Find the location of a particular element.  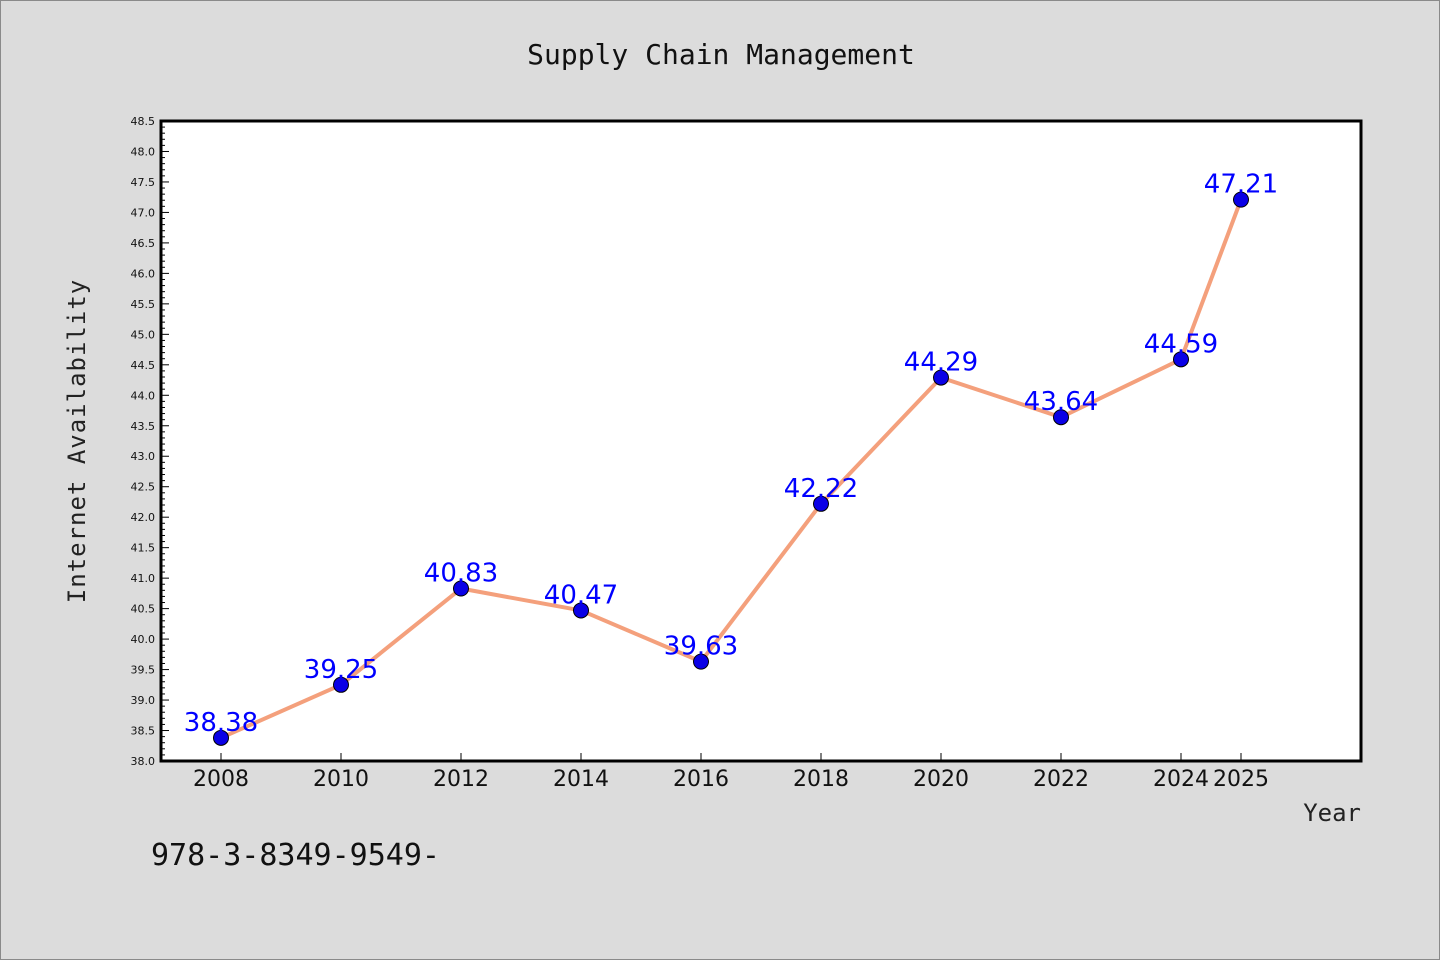

y-axis-label: Internet Availability is located at coordinates (77, 441).